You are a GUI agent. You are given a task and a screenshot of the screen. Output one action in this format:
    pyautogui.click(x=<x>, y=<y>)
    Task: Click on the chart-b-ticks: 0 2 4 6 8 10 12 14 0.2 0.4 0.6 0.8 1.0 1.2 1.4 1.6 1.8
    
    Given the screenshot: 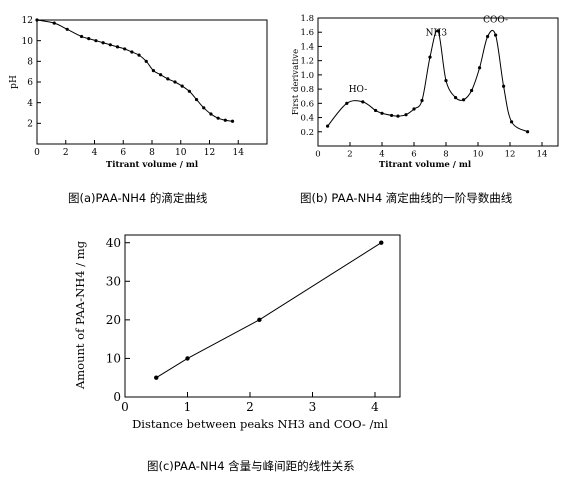 What is the action you would take?
    pyautogui.click(x=423, y=87)
    